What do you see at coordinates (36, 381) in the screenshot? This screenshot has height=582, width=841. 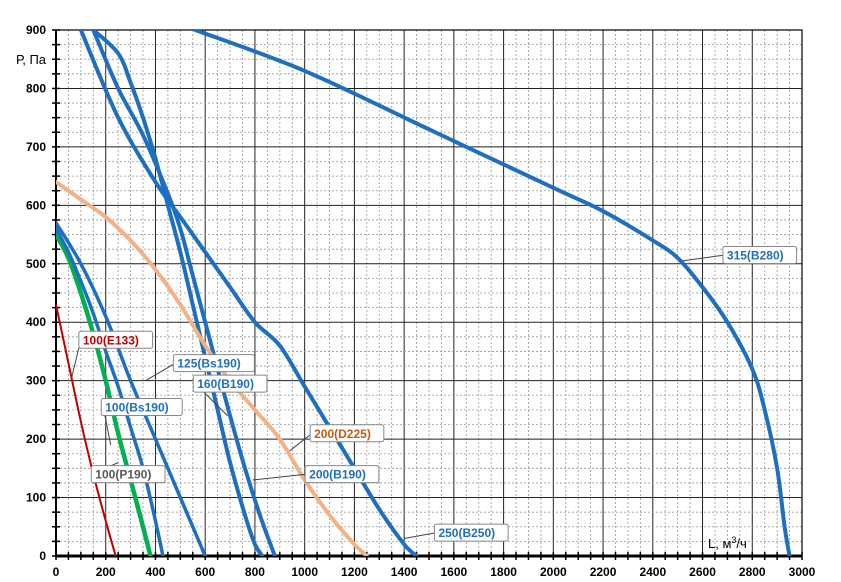 I see `y-tick-label: 300` at bounding box center [36, 381].